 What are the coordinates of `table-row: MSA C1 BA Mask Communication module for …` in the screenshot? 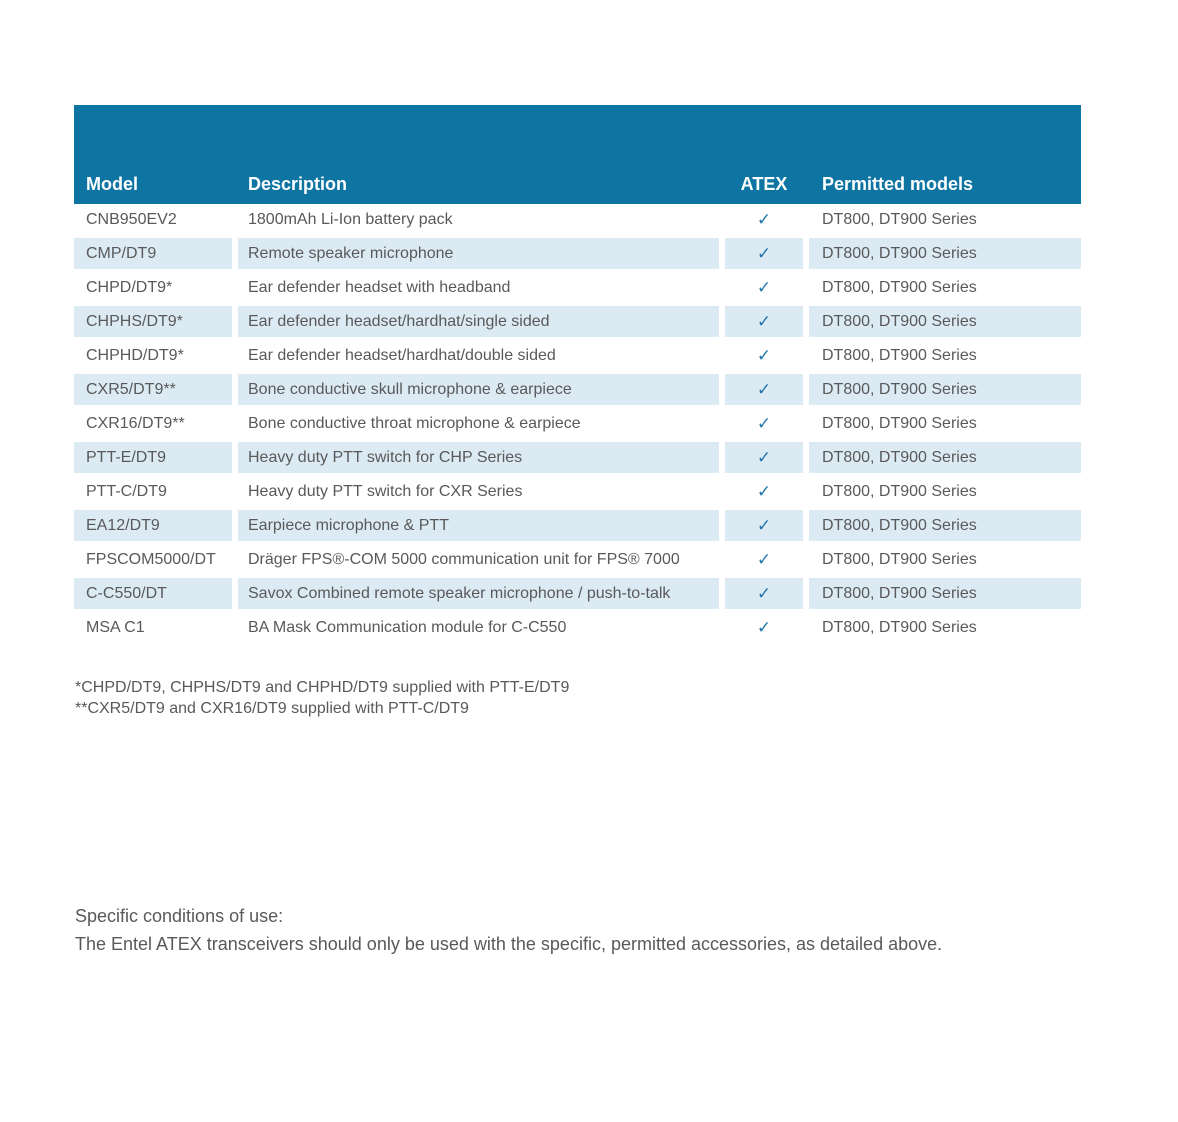 It's located at (577, 629).